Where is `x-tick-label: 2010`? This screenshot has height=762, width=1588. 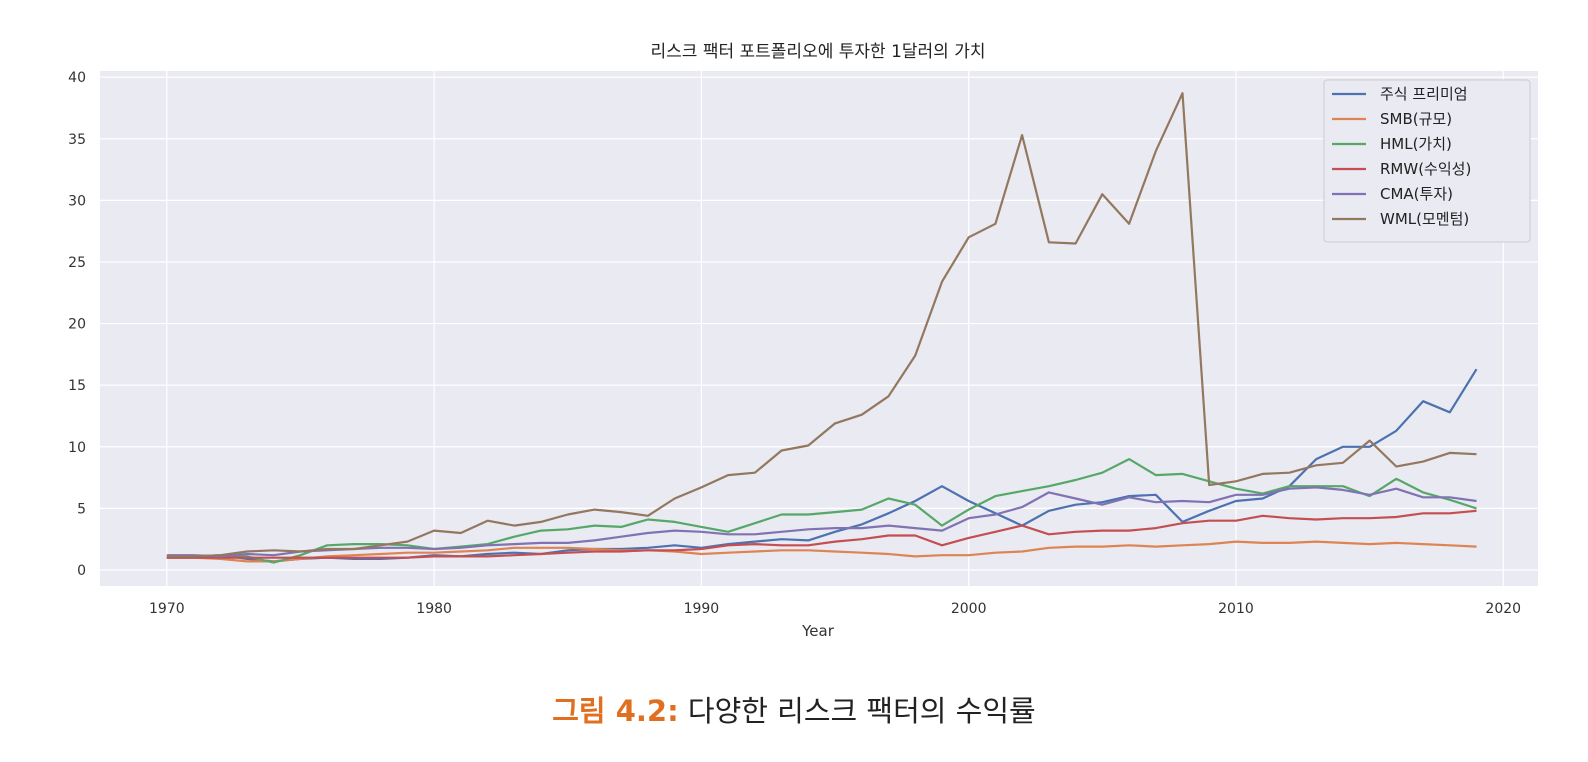 x-tick-label: 2010 is located at coordinates (1236, 609).